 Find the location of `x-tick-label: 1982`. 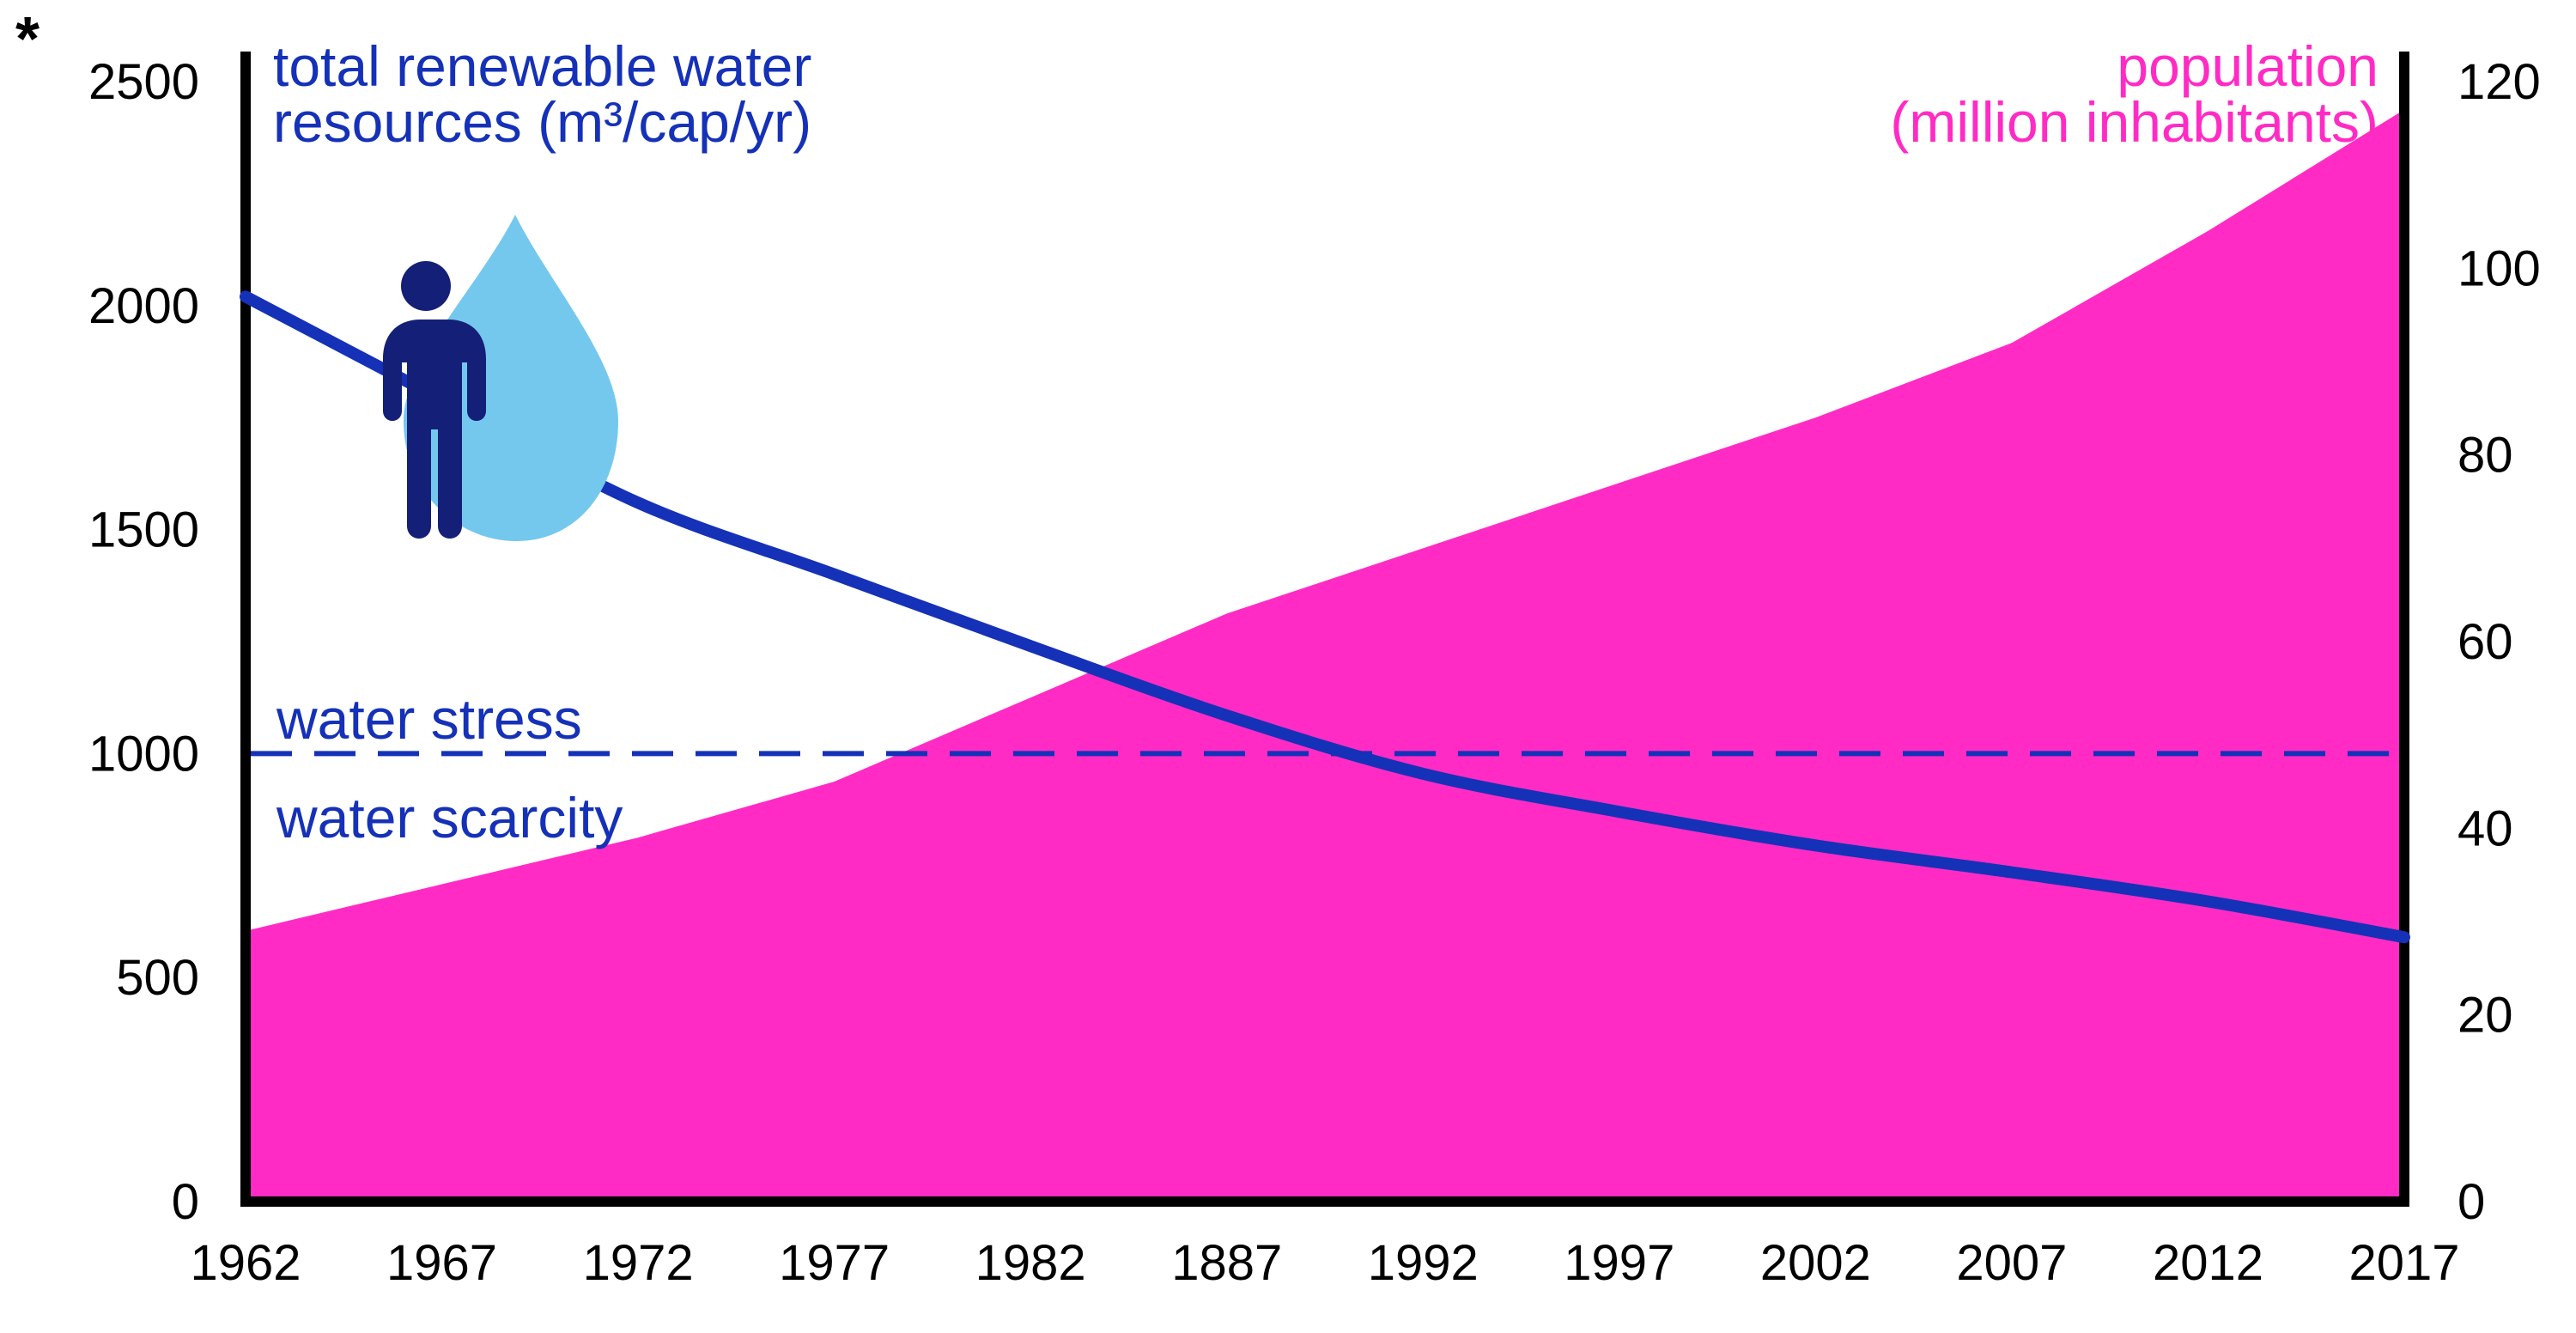

x-tick-label: 1982 is located at coordinates (1030, 1263).